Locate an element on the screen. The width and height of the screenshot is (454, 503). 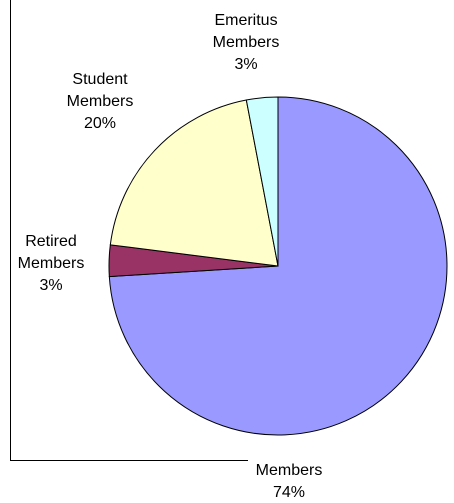
data-label-members: Members 74% is located at coordinates (289, 481).